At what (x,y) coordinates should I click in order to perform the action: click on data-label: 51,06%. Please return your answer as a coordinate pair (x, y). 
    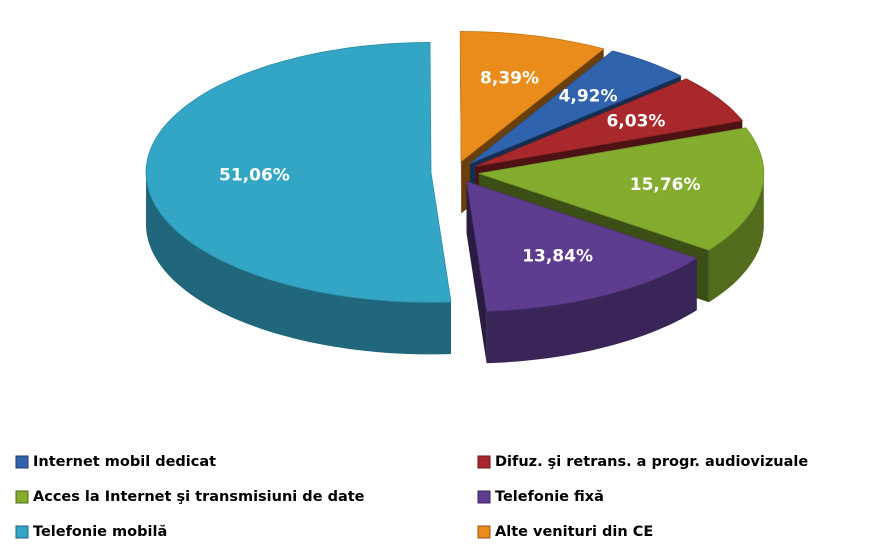
    Looking at the image, I should click on (254, 175).